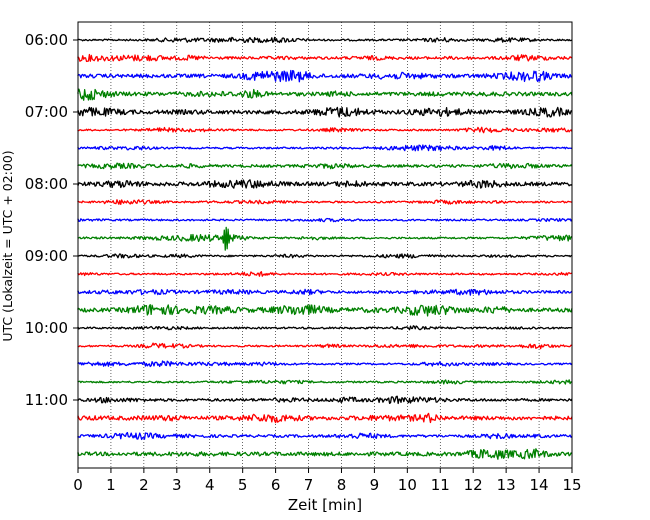 This screenshot has height=520, width=650. I want to click on y-tick-label: 08:00, so click(46, 184).